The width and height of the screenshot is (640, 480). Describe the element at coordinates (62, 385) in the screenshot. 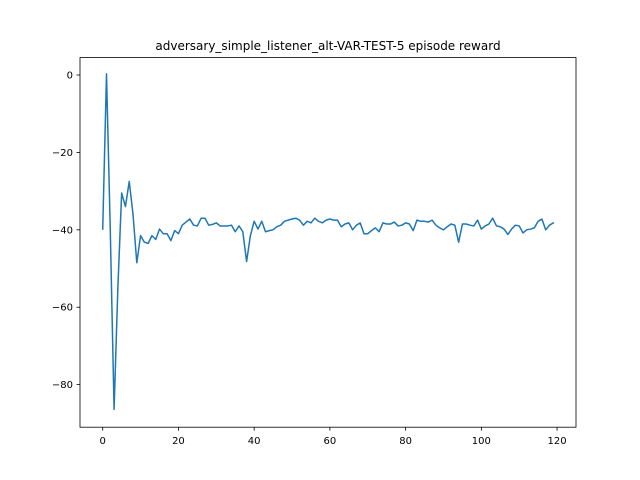

I see `y-tick-label: −80` at that location.